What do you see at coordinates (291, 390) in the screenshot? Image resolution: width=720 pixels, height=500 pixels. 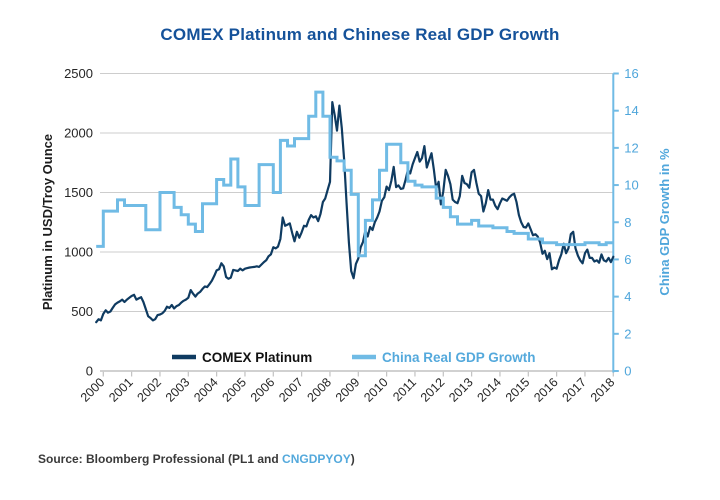 I see `x-tick-label: 2007` at bounding box center [291, 390].